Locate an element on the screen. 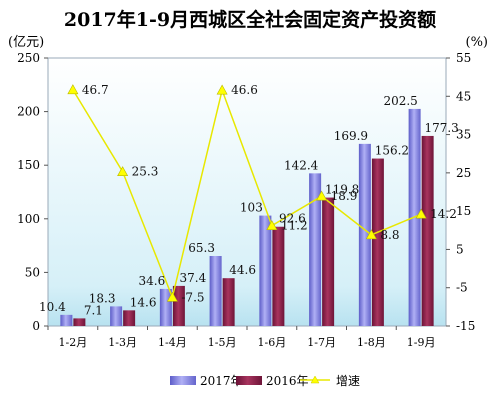 This screenshot has height=406, width=500. y-right-tick-label: 5 is located at coordinates (460, 249).